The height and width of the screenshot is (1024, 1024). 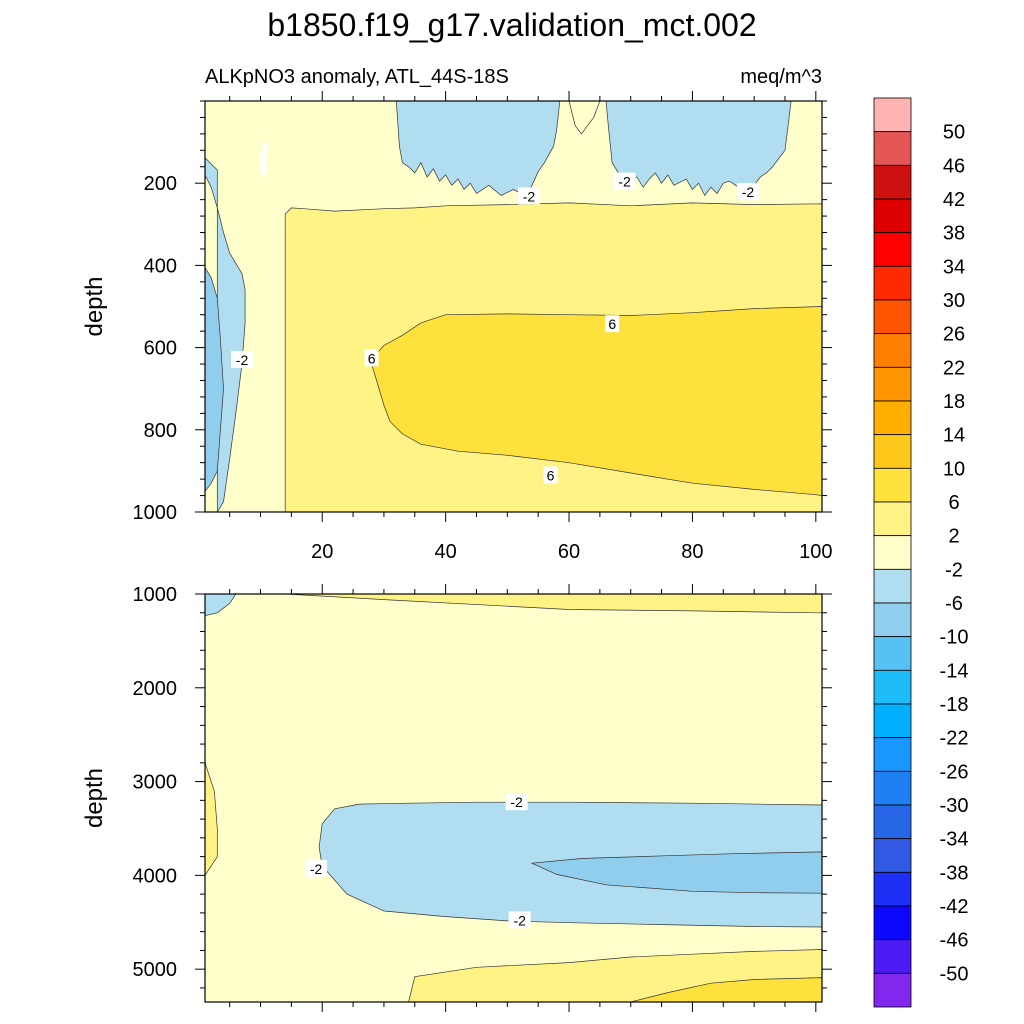 I want to click on x-tick-label: 20, so click(x=322, y=552).